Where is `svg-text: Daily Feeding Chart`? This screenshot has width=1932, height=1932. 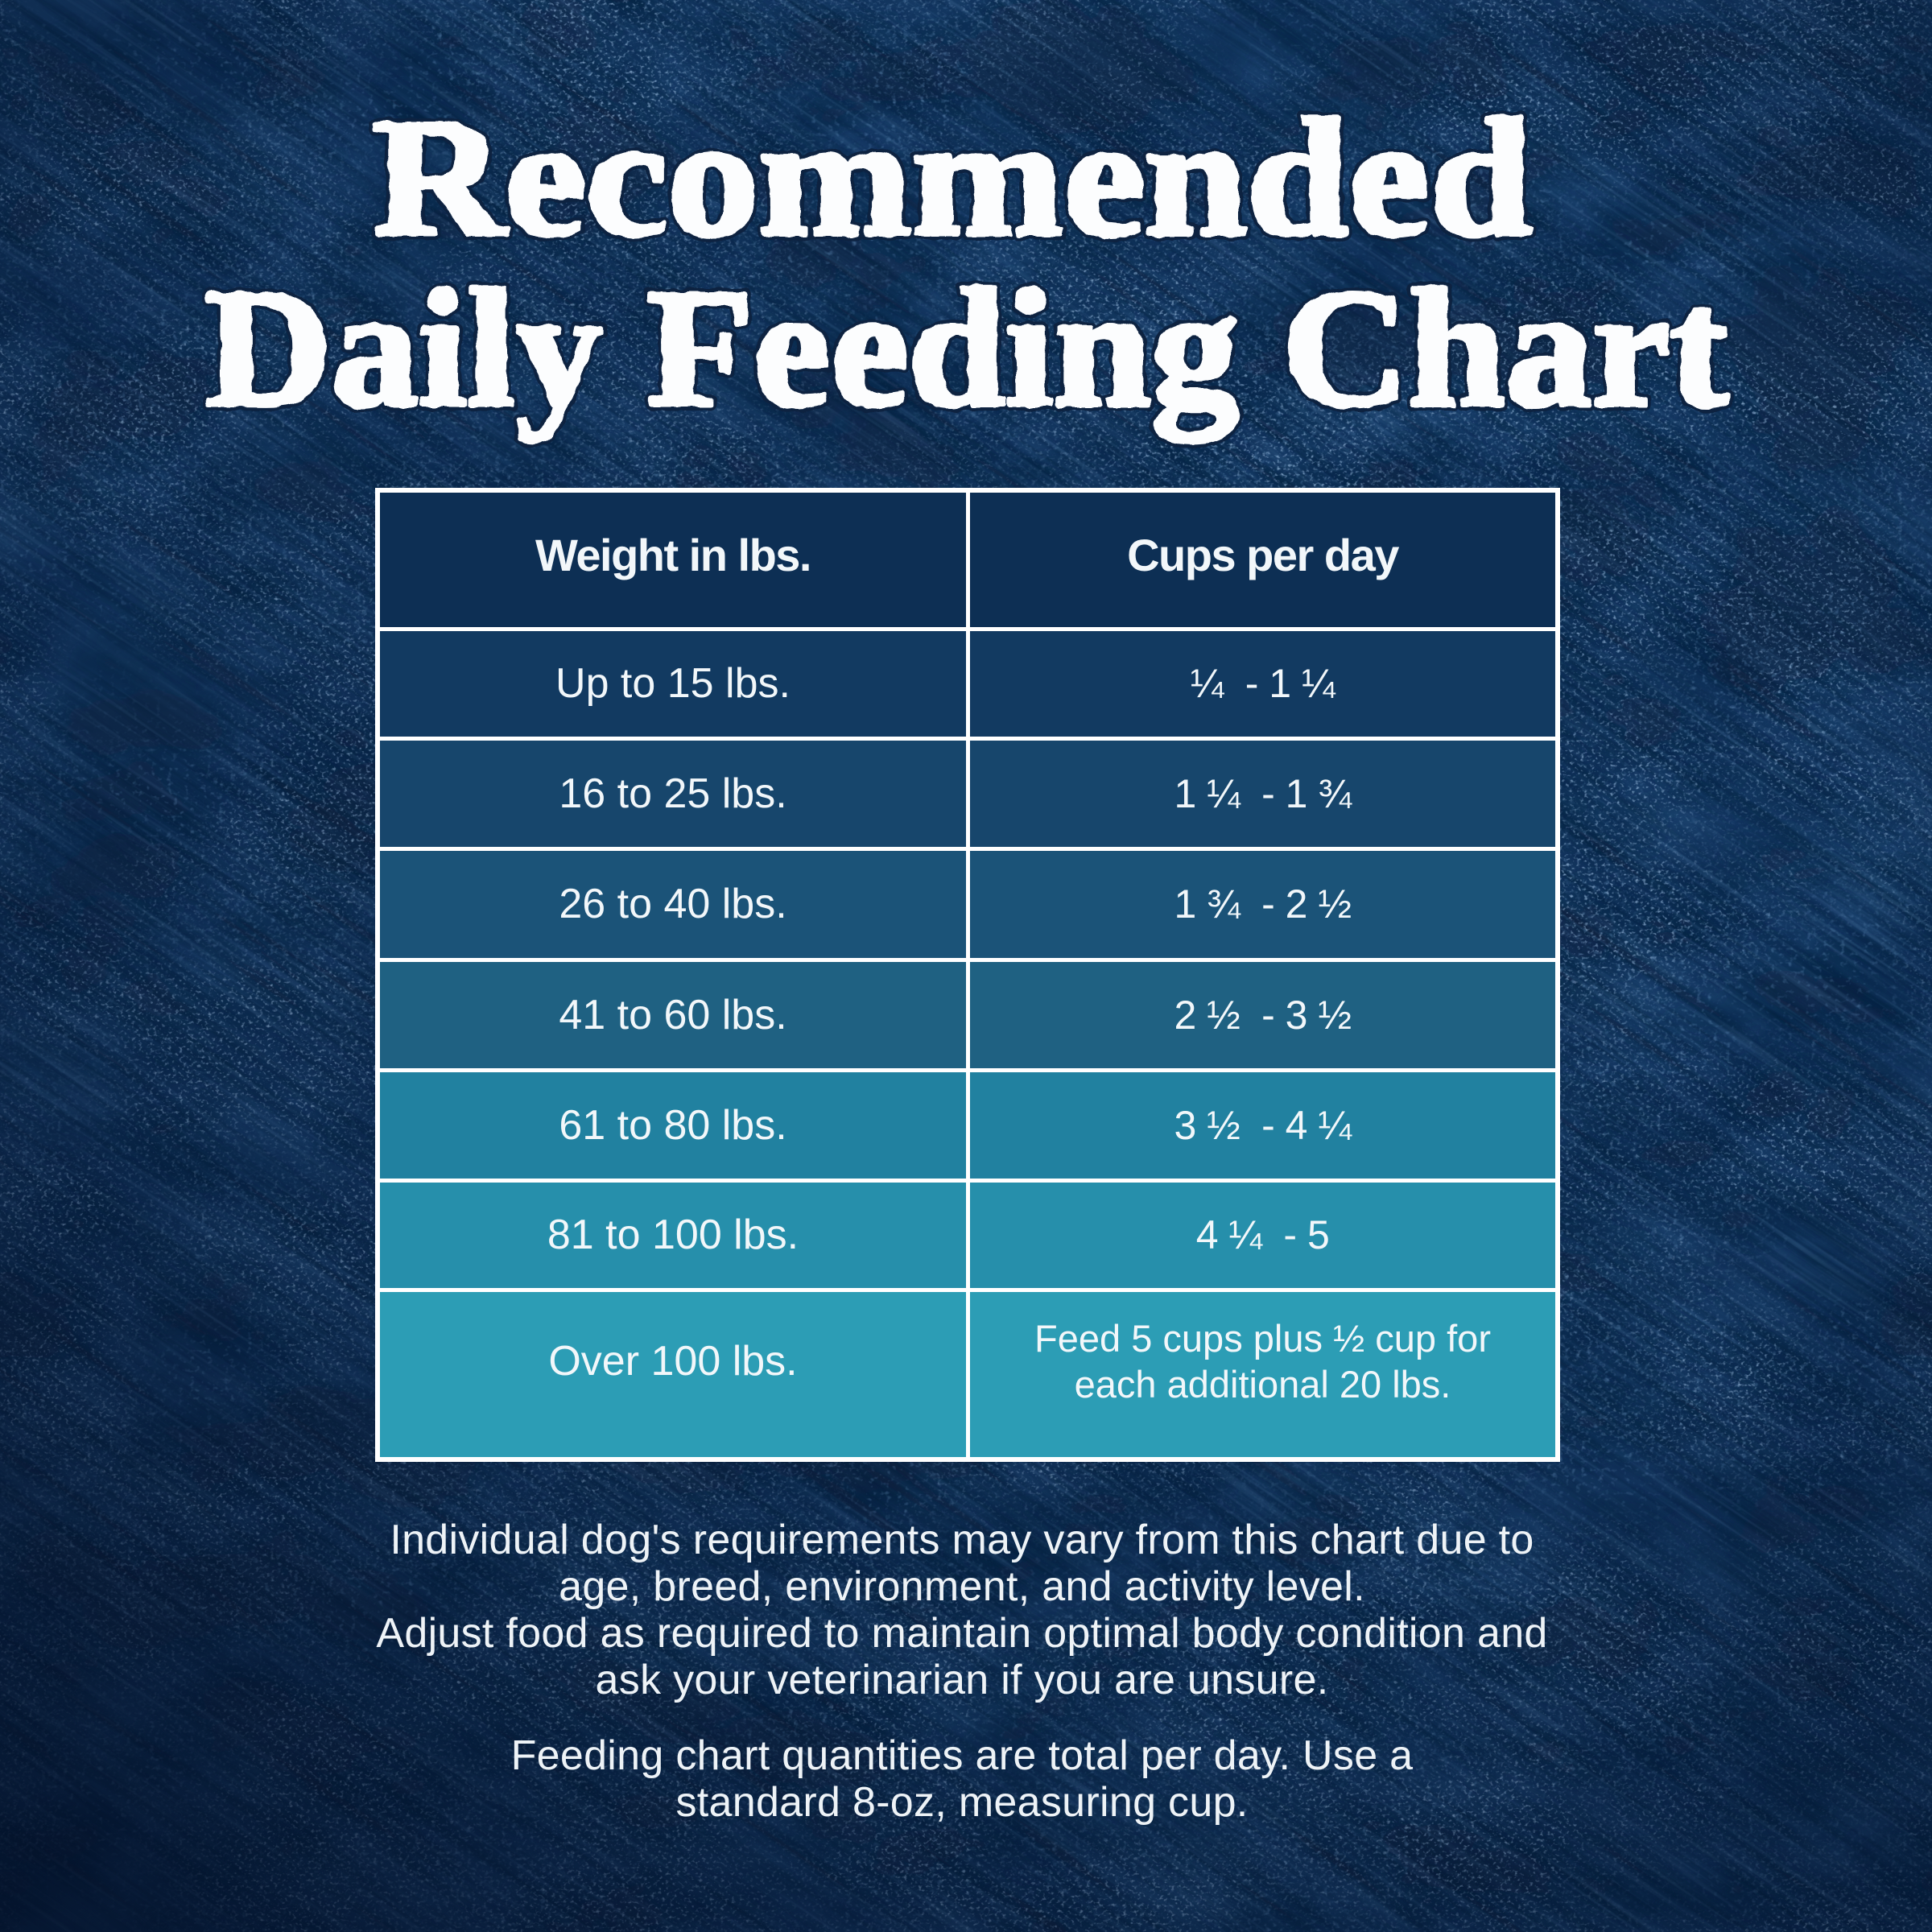 svg-text: Daily Feeding Chart is located at coordinates (966, 348).